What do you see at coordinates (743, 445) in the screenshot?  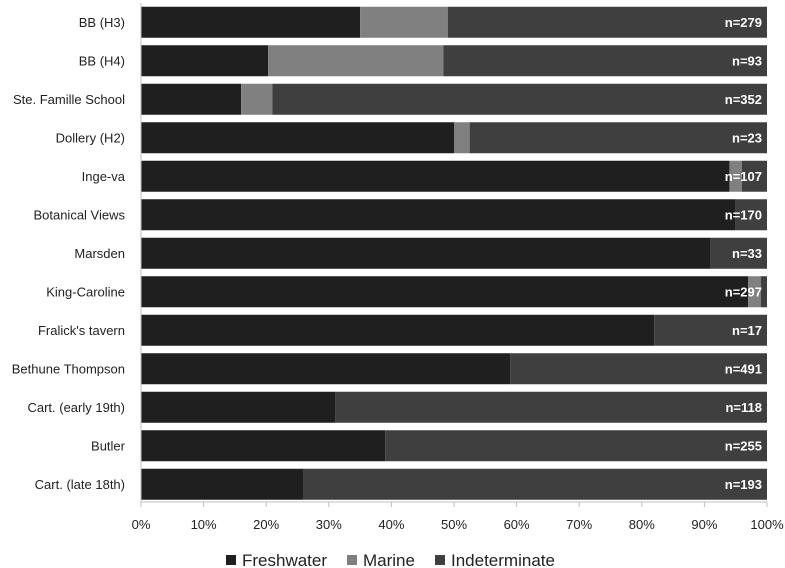 I see `sample-size-label: n=255` at bounding box center [743, 445].